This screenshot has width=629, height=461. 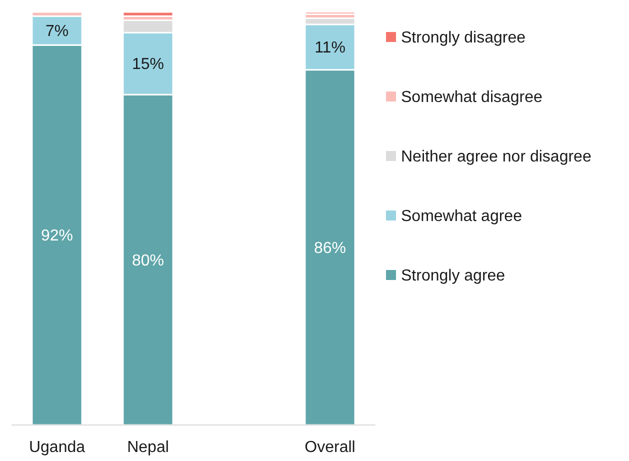 I want to click on x-tick-label: Nepal, so click(x=148, y=447).